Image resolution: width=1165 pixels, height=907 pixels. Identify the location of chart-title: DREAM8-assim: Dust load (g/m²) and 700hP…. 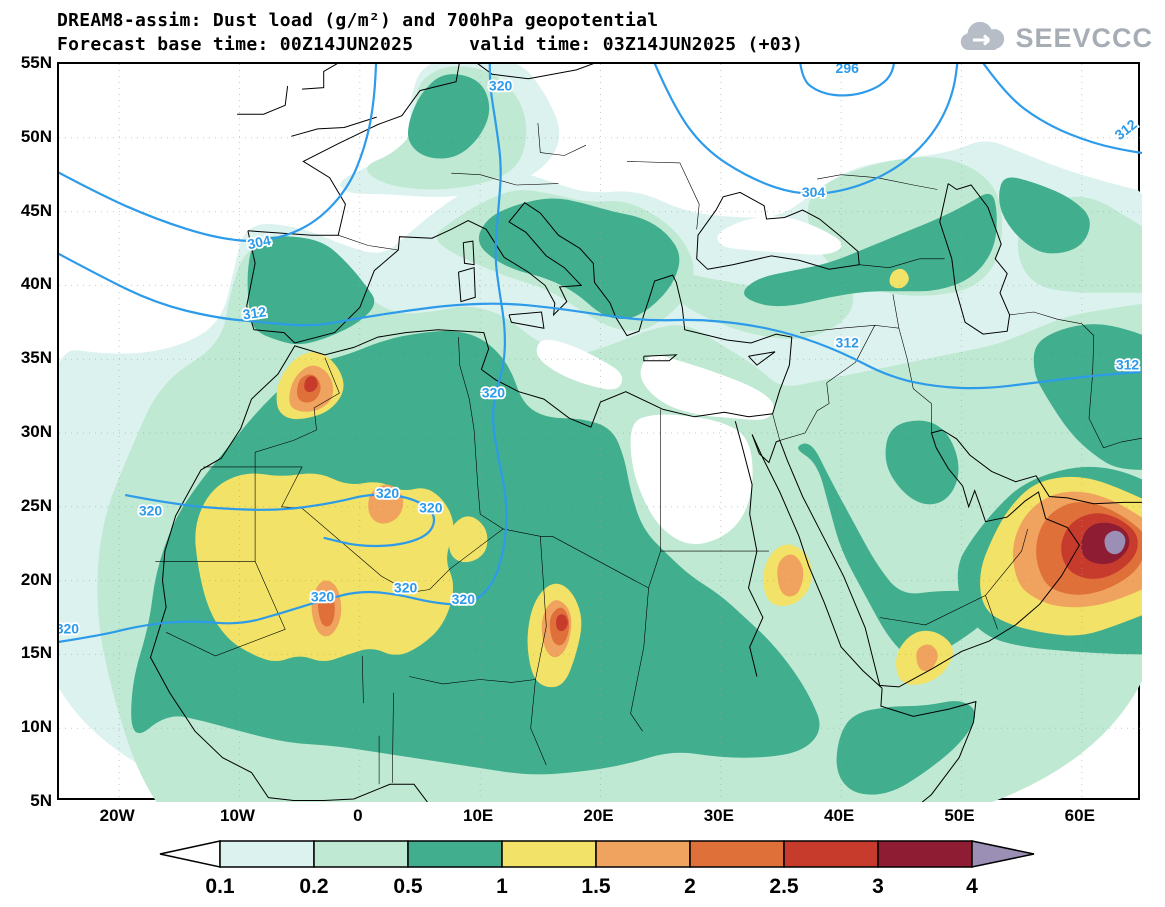
(358, 20).